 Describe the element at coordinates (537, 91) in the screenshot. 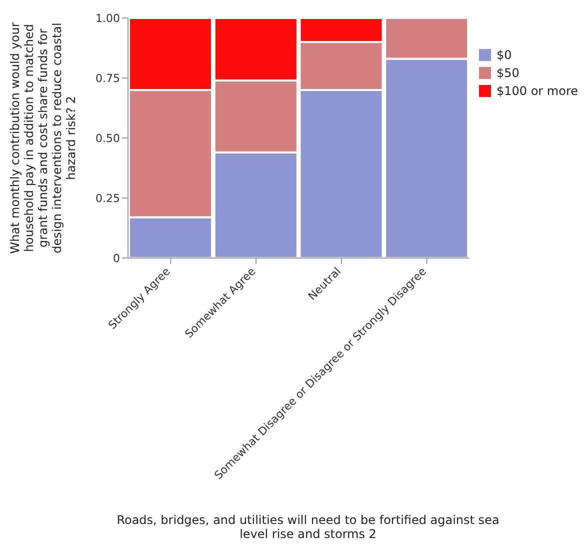

I see `legend-label: $100 or more` at that location.